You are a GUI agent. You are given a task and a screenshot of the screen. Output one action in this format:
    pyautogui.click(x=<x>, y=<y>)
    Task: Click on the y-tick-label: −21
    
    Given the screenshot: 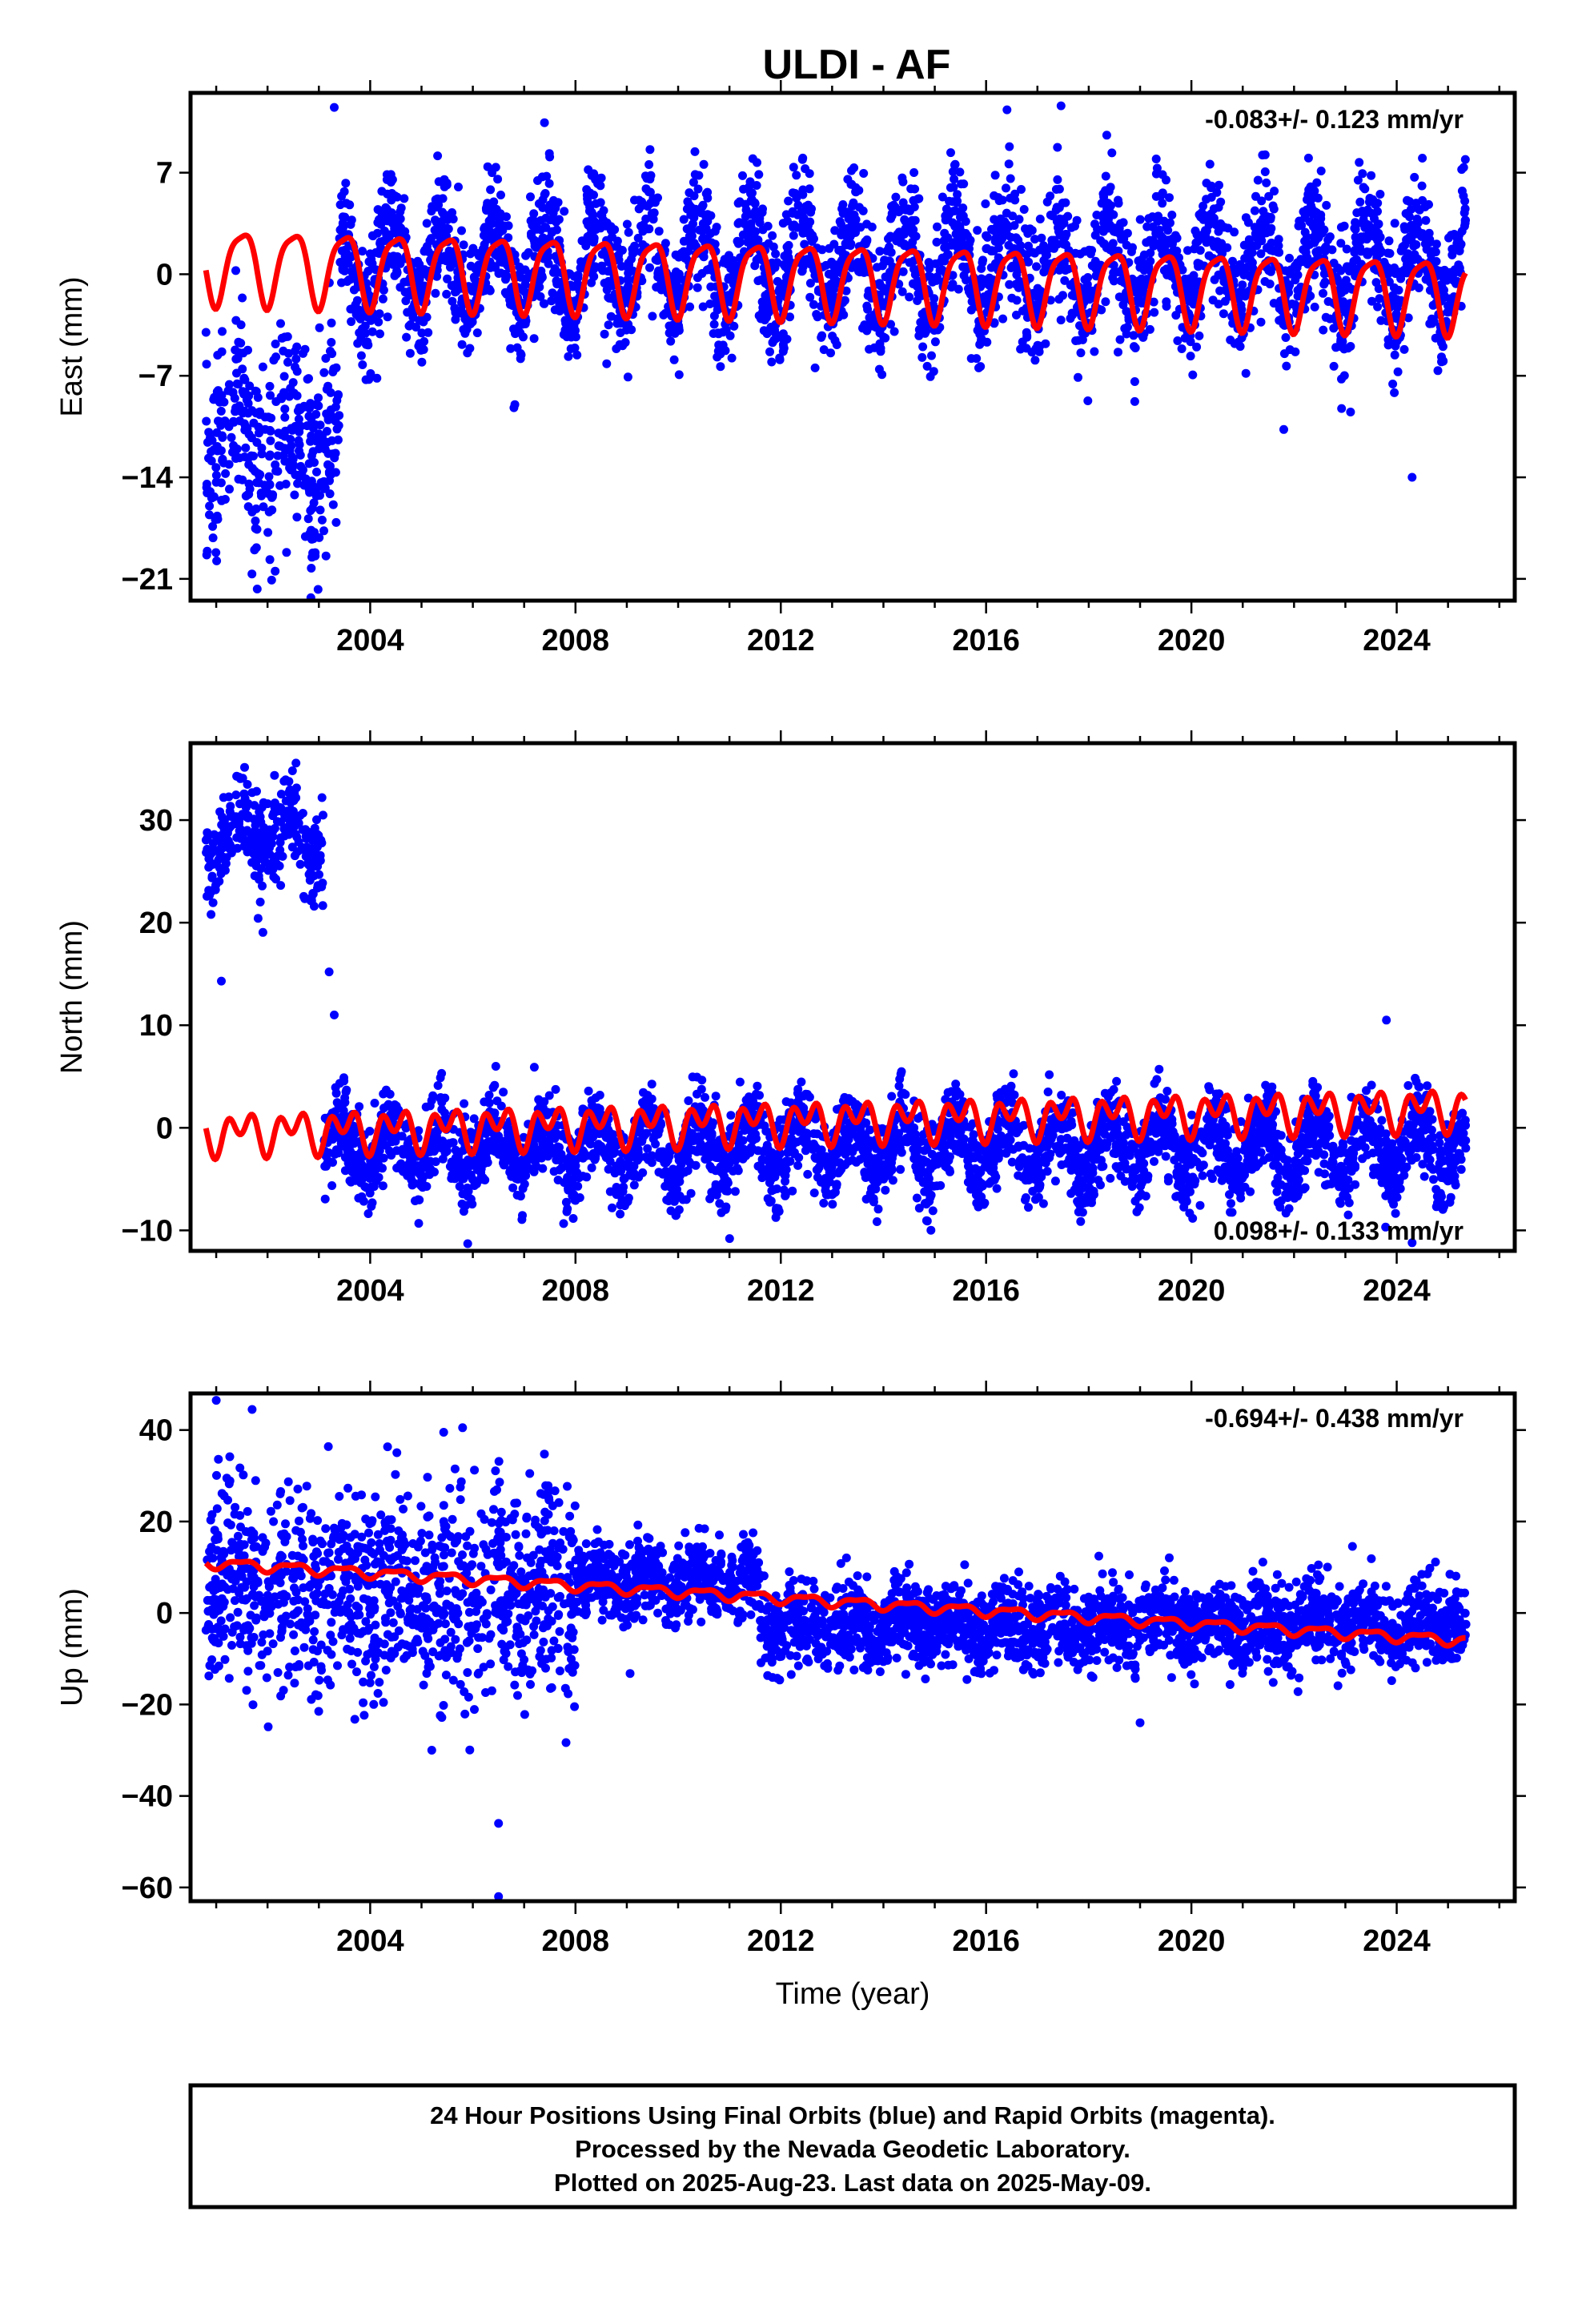 What is the action you would take?
    pyautogui.click(x=147, y=580)
    